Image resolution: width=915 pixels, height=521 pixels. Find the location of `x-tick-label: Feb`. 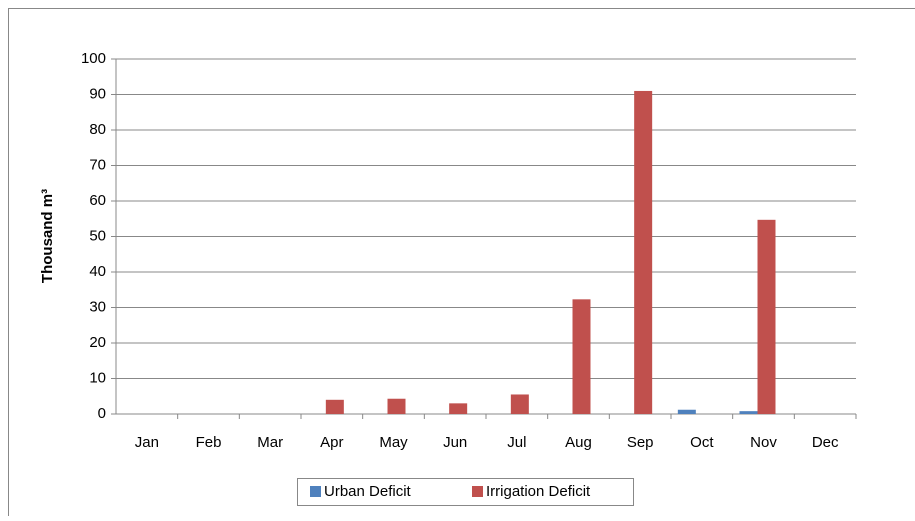

x-tick-label: Feb is located at coordinates (209, 442).